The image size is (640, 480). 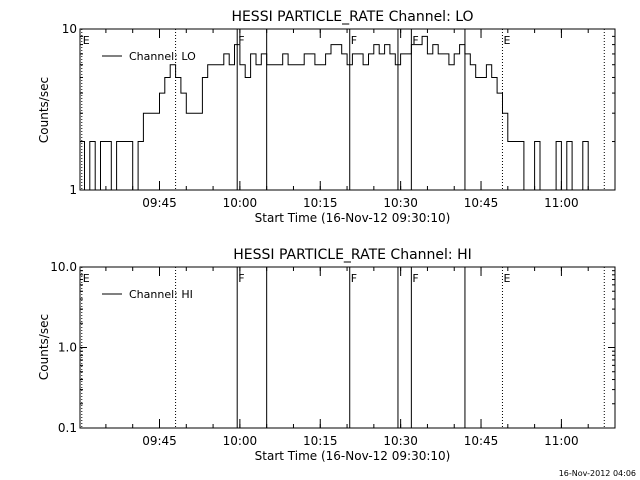 I want to click on legend-label: Channel: LO, so click(x=162, y=56).